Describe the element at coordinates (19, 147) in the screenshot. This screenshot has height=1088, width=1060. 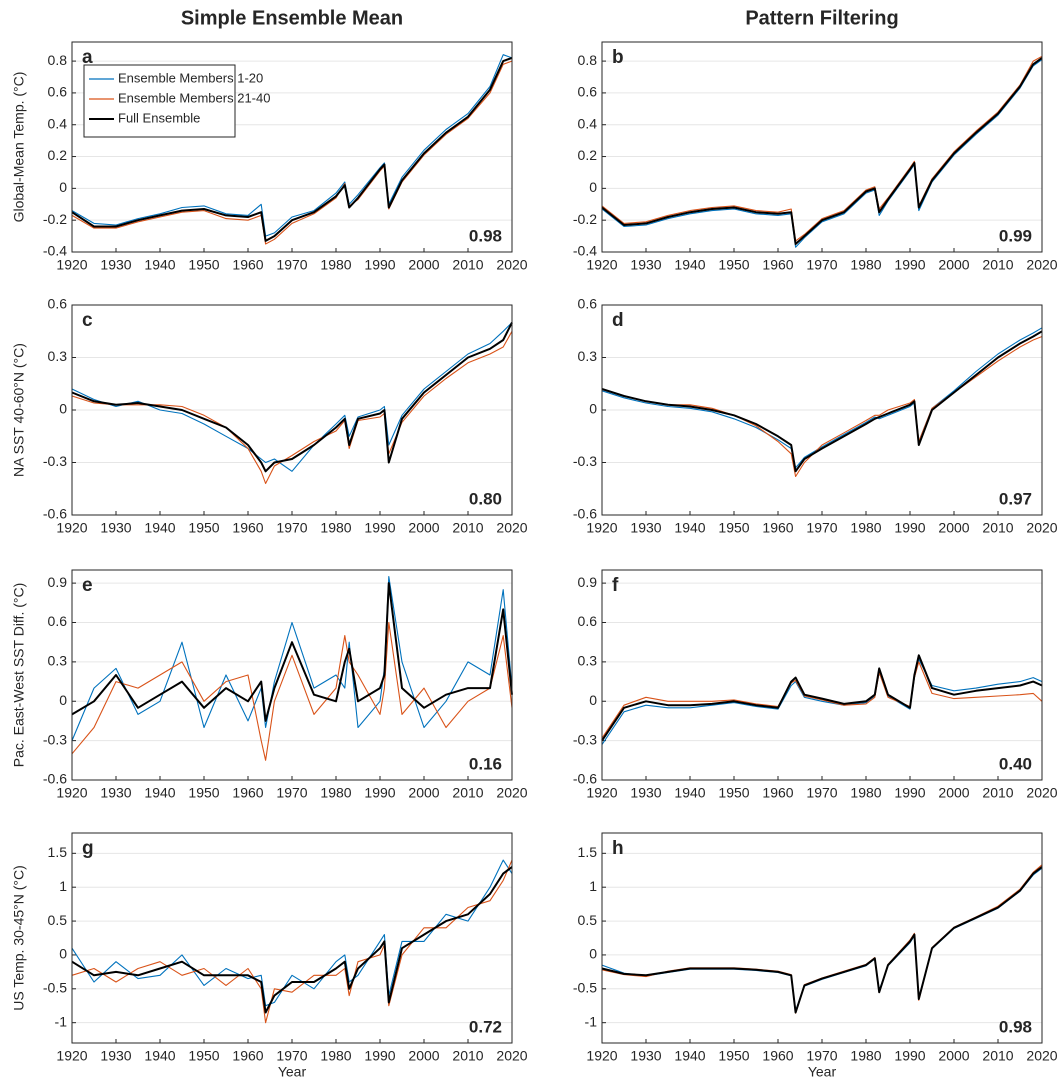
I see `y-axis-label: Global-Mean Temp. (°C)` at that location.